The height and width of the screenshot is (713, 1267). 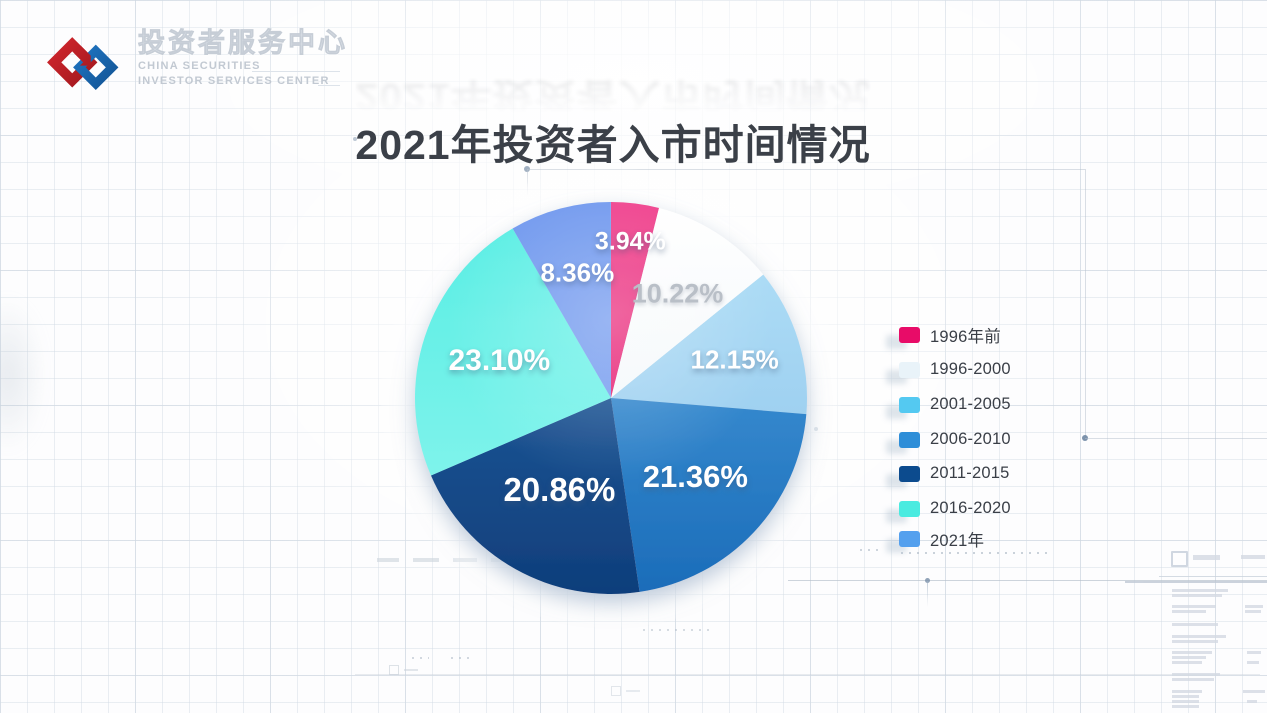 What do you see at coordinates (613, 145) in the screenshot?
I see `page-title: 2021年投资者入市时间情况` at bounding box center [613, 145].